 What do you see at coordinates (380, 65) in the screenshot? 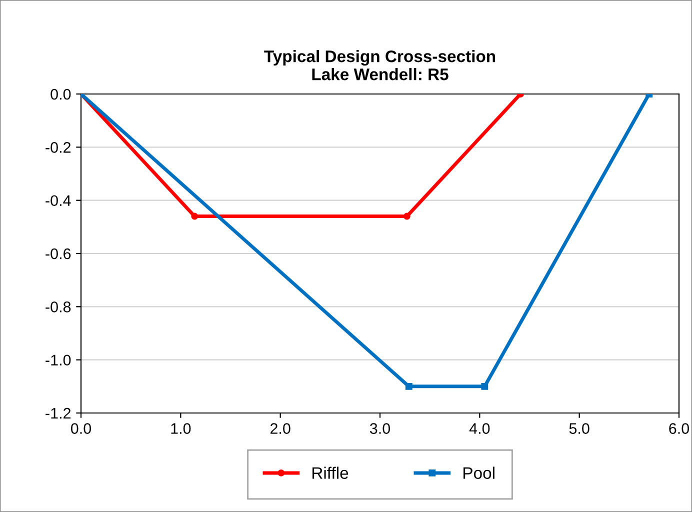
I see `chart-title: Typical Design Cross-section Lake Wendell: R5` at bounding box center [380, 65].